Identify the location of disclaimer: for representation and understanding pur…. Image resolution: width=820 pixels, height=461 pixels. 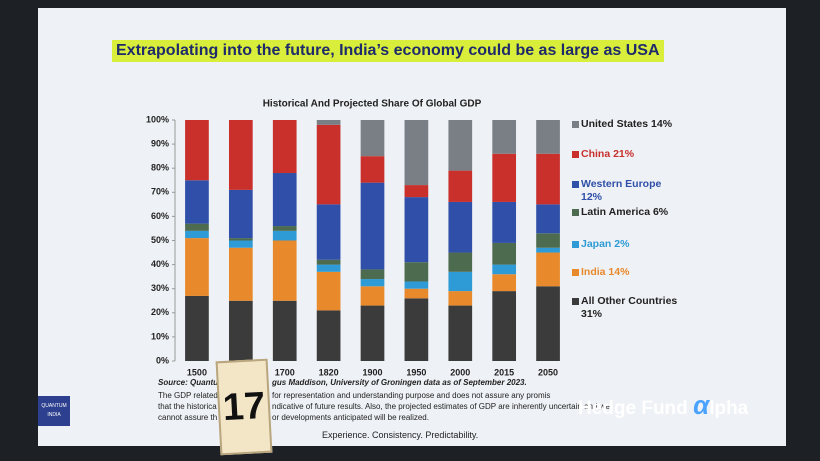
(411, 395).